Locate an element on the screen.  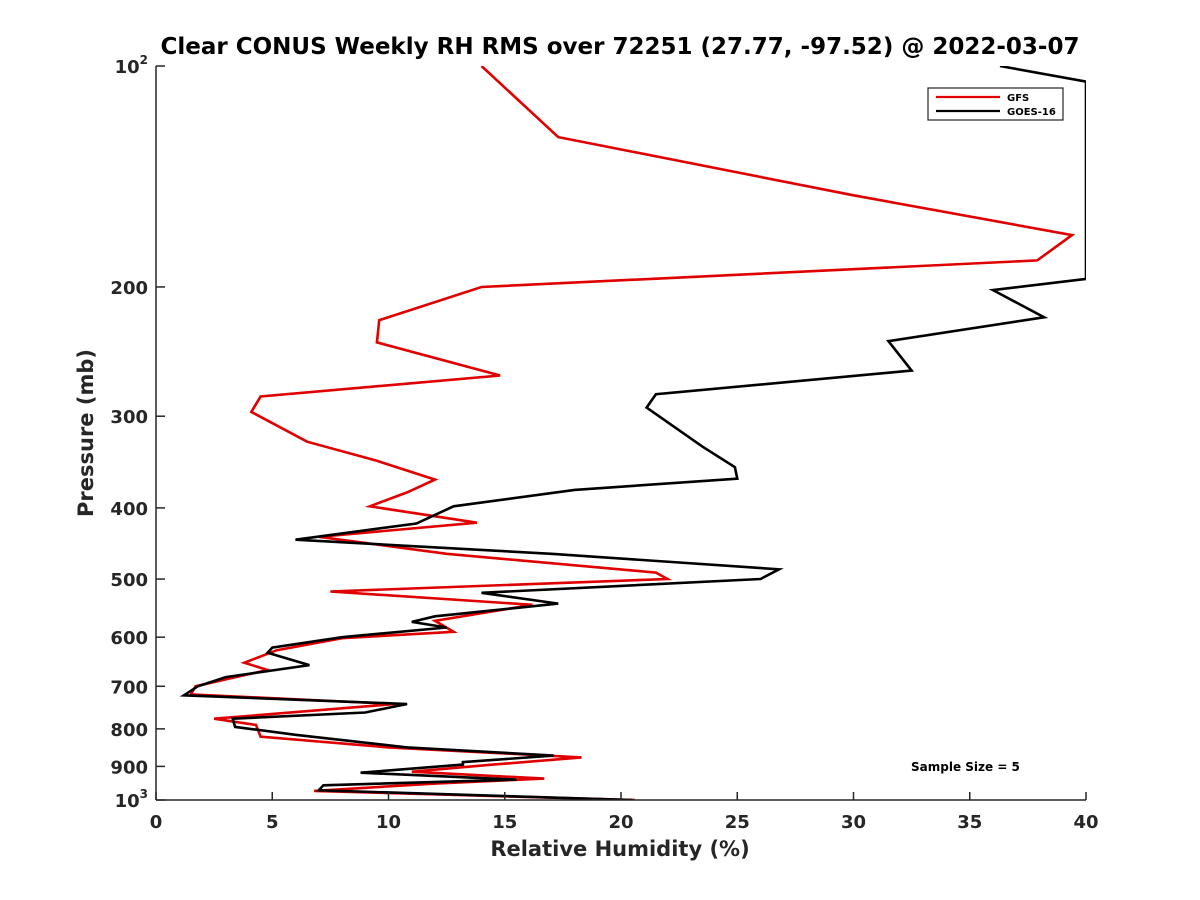
x-tick-label: 10 is located at coordinates (388, 822).